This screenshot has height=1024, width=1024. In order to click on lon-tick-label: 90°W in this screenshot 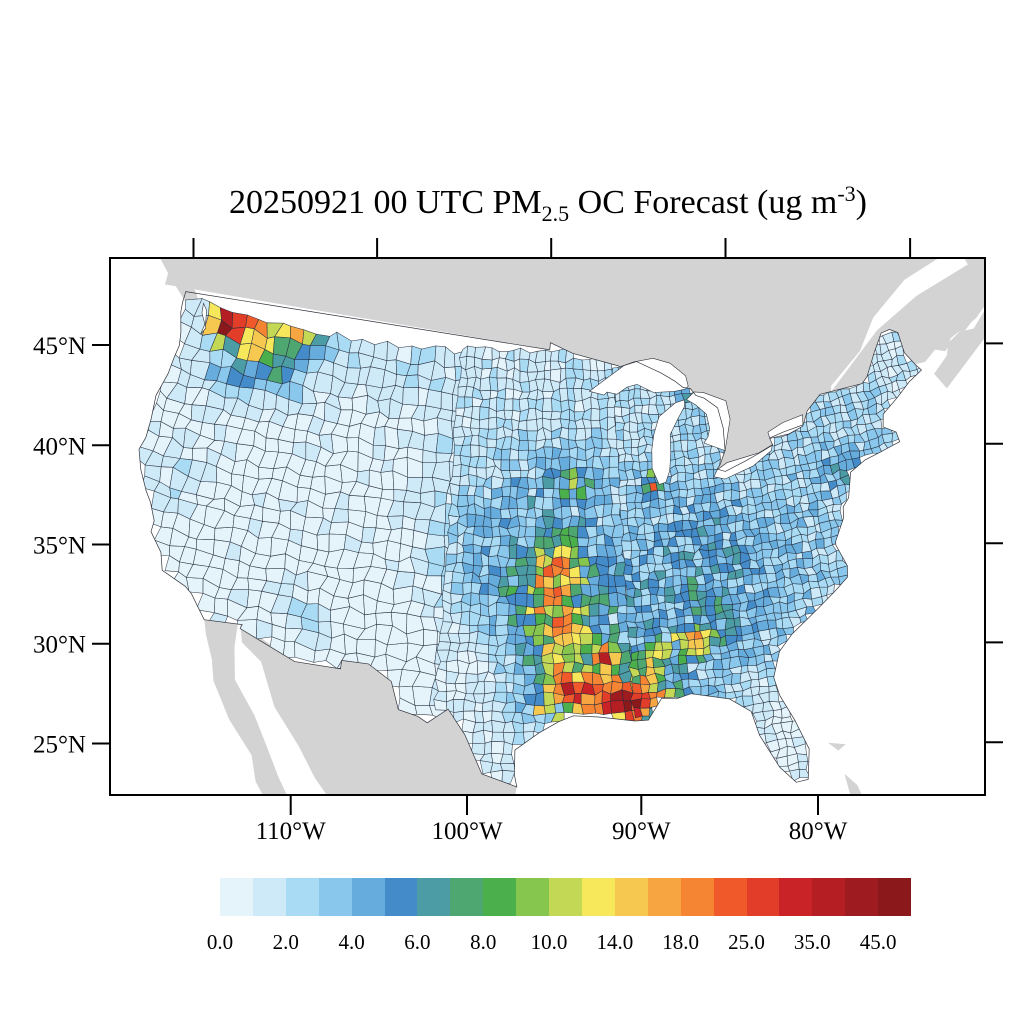, I will do `click(641, 831)`.